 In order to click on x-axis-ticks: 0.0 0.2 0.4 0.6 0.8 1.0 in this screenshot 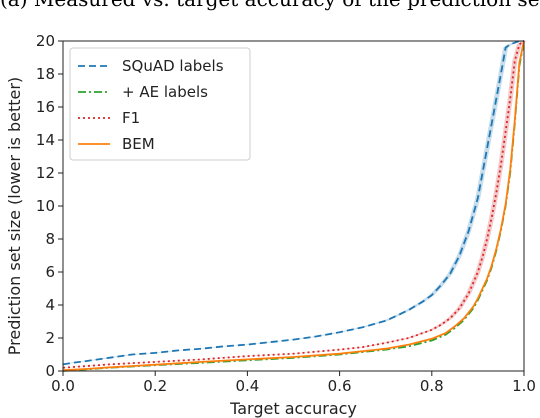, I will do `click(293, 383)`.